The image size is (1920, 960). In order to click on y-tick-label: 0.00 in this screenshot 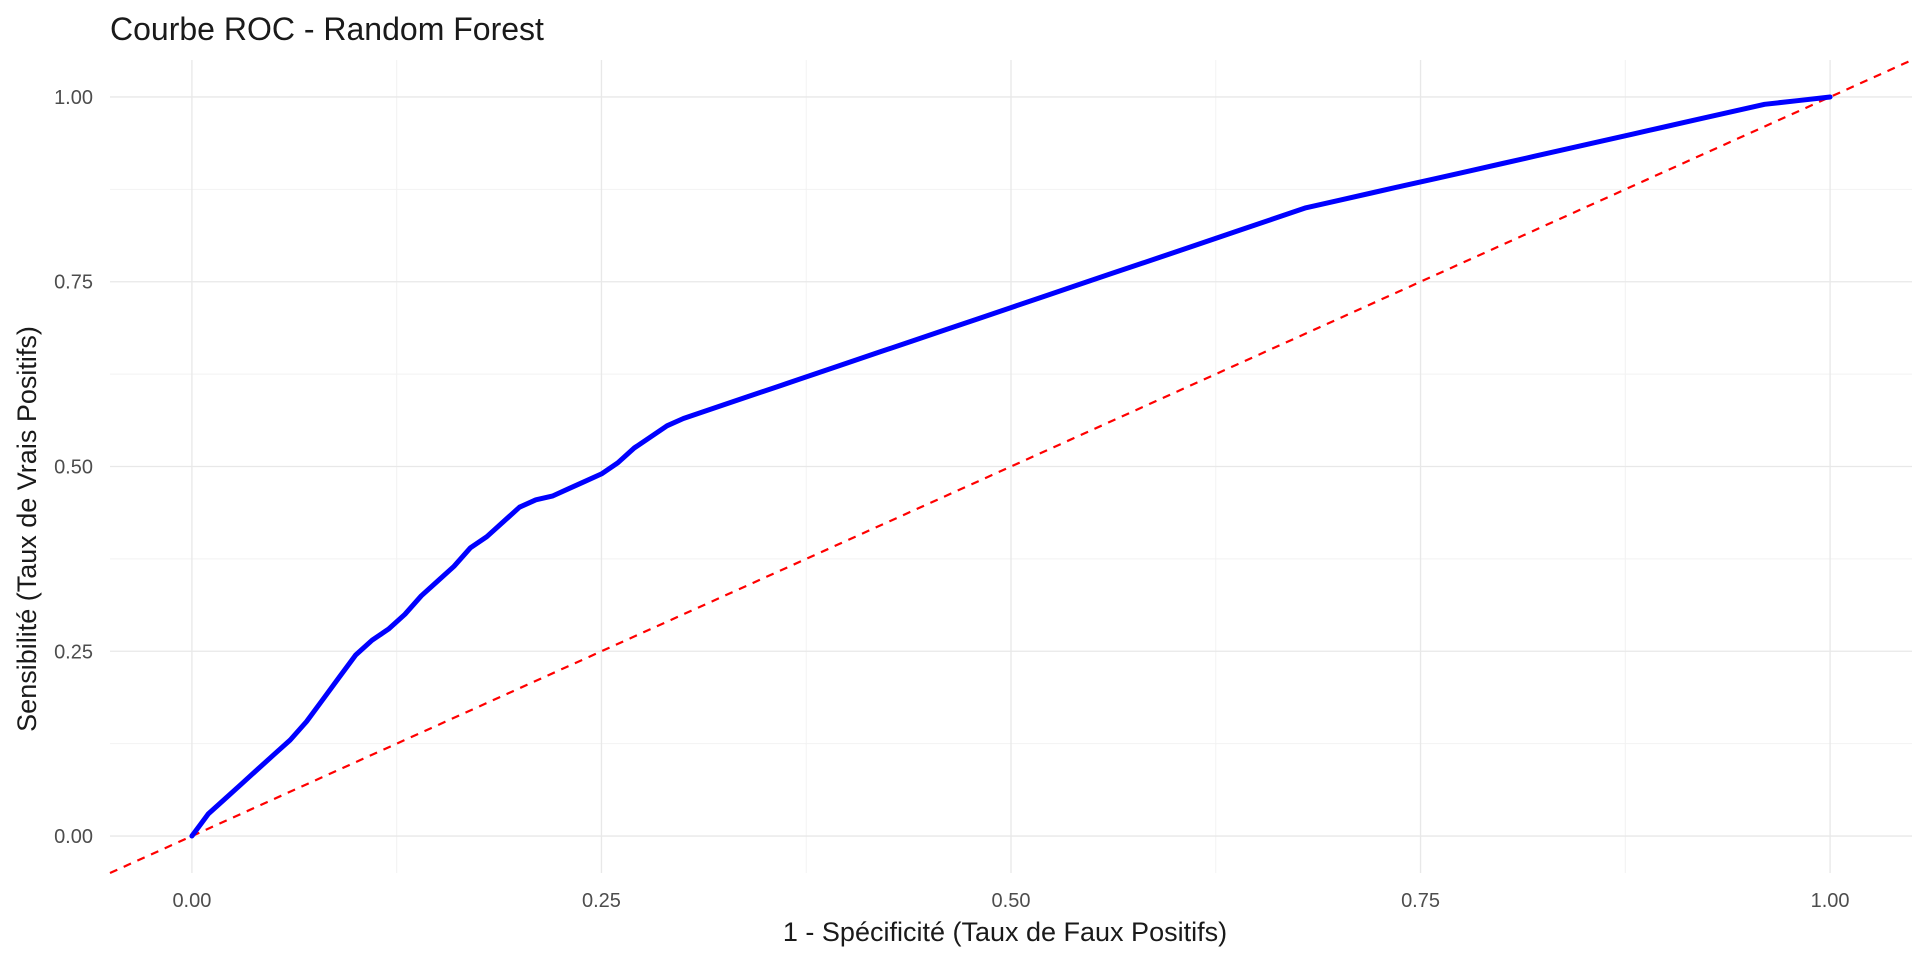, I will do `click(73, 837)`.